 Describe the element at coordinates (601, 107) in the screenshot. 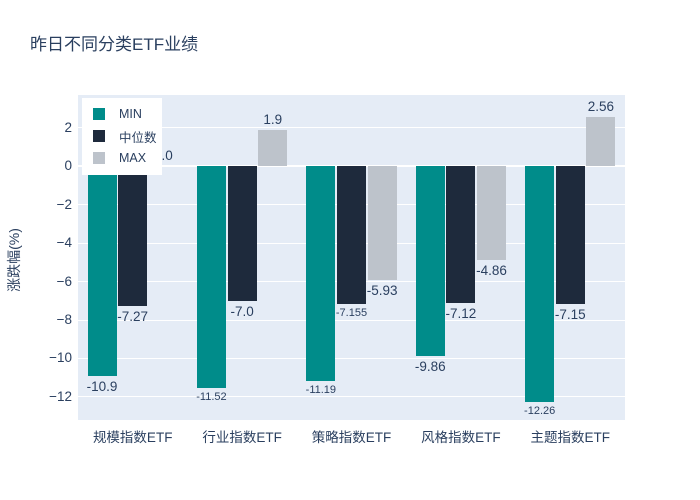

I see `bar-value-label-max-4: 2.56` at that location.